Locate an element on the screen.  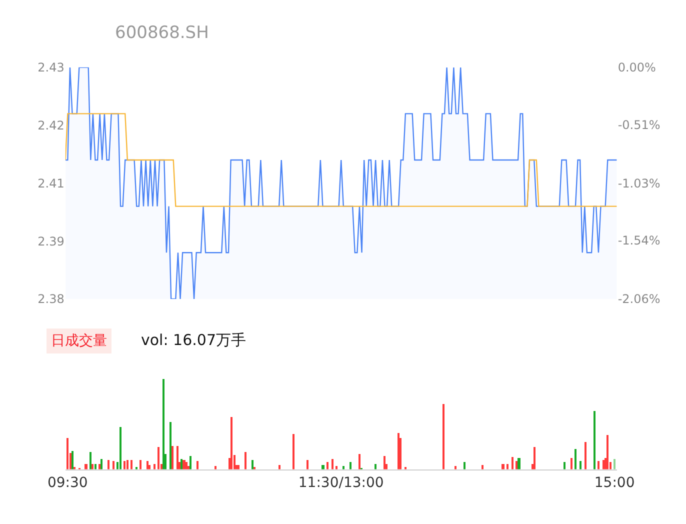
chart-title: 600868.SH is located at coordinates (162, 33).